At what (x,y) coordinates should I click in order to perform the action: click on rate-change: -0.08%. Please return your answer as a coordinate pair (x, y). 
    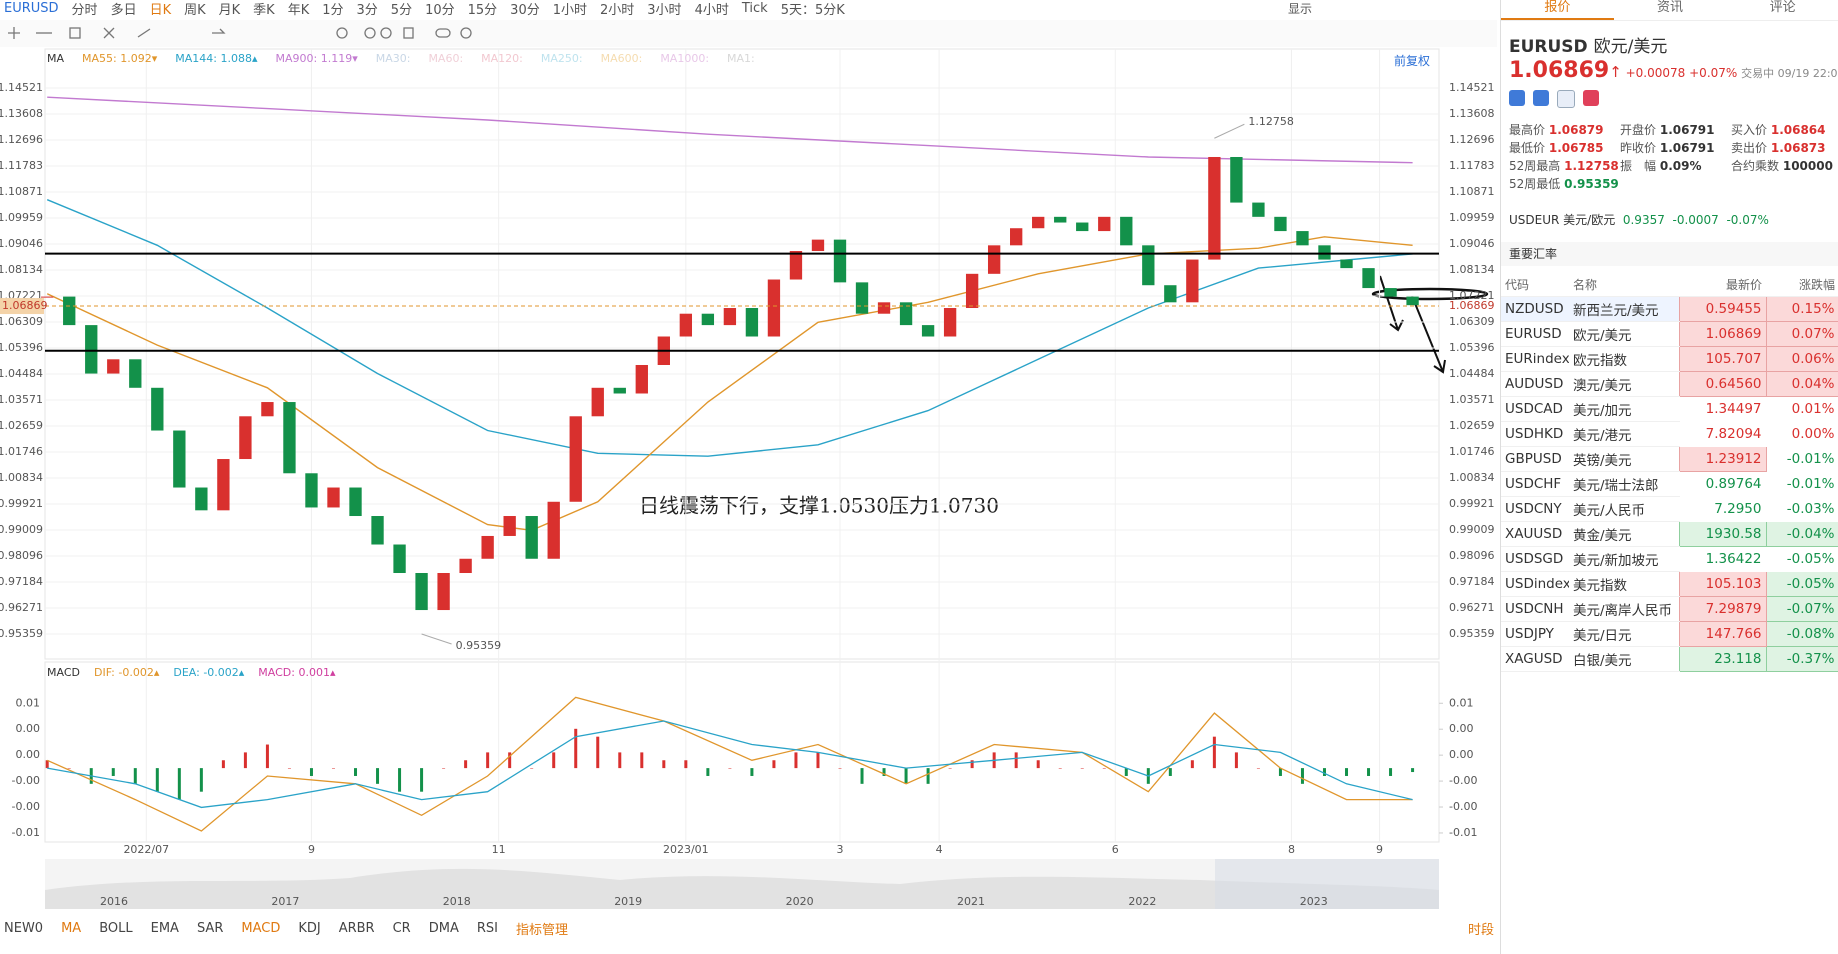
    Looking at the image, I should click on (1801, 634).